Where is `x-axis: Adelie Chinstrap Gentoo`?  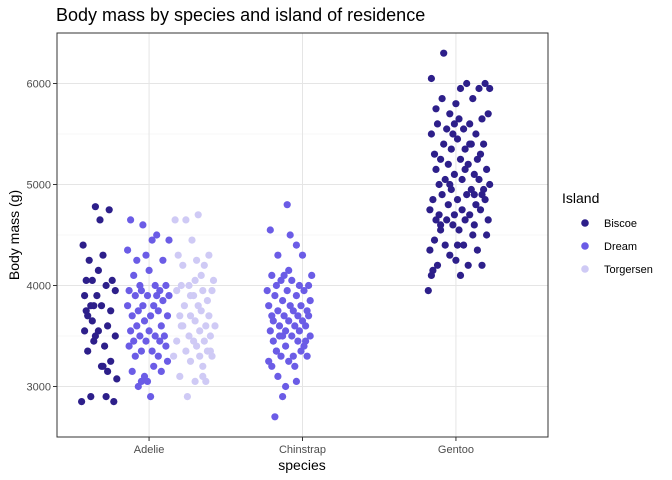 x-axis: Adelie Chinstrap Gentoo is located at coordinates (304, 446).